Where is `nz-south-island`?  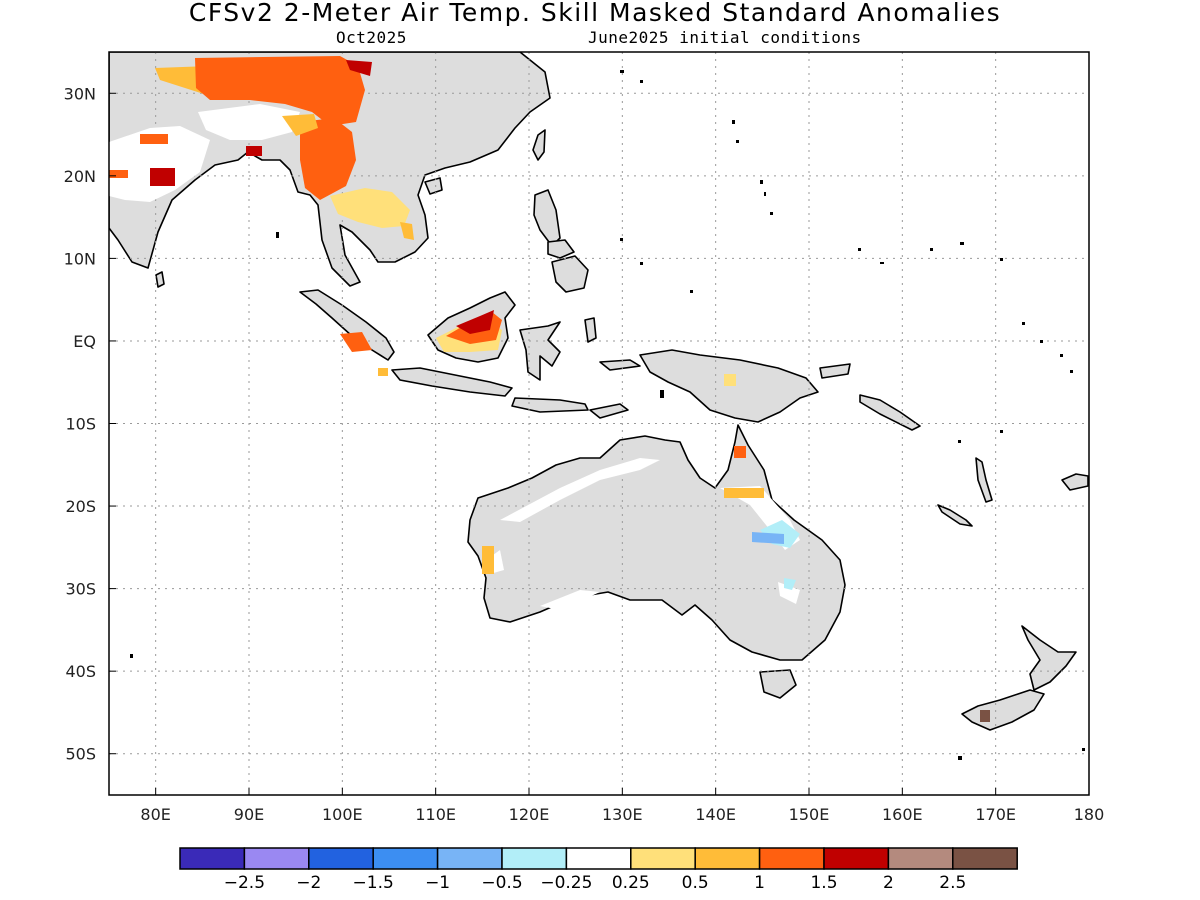 nz-south-island is located at coordinates (1003, 710).